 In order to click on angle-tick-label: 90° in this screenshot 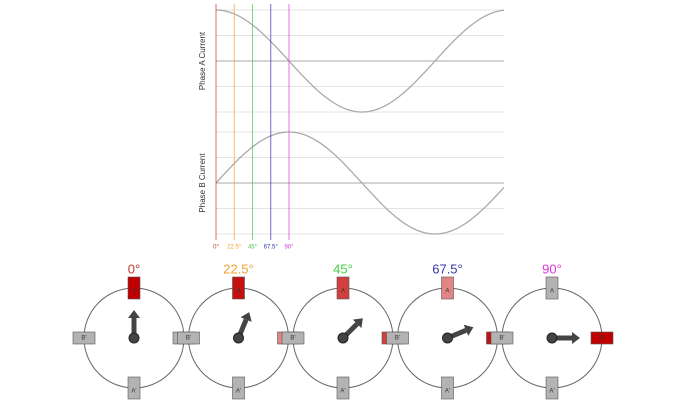, I will do `click(289, 248)`.